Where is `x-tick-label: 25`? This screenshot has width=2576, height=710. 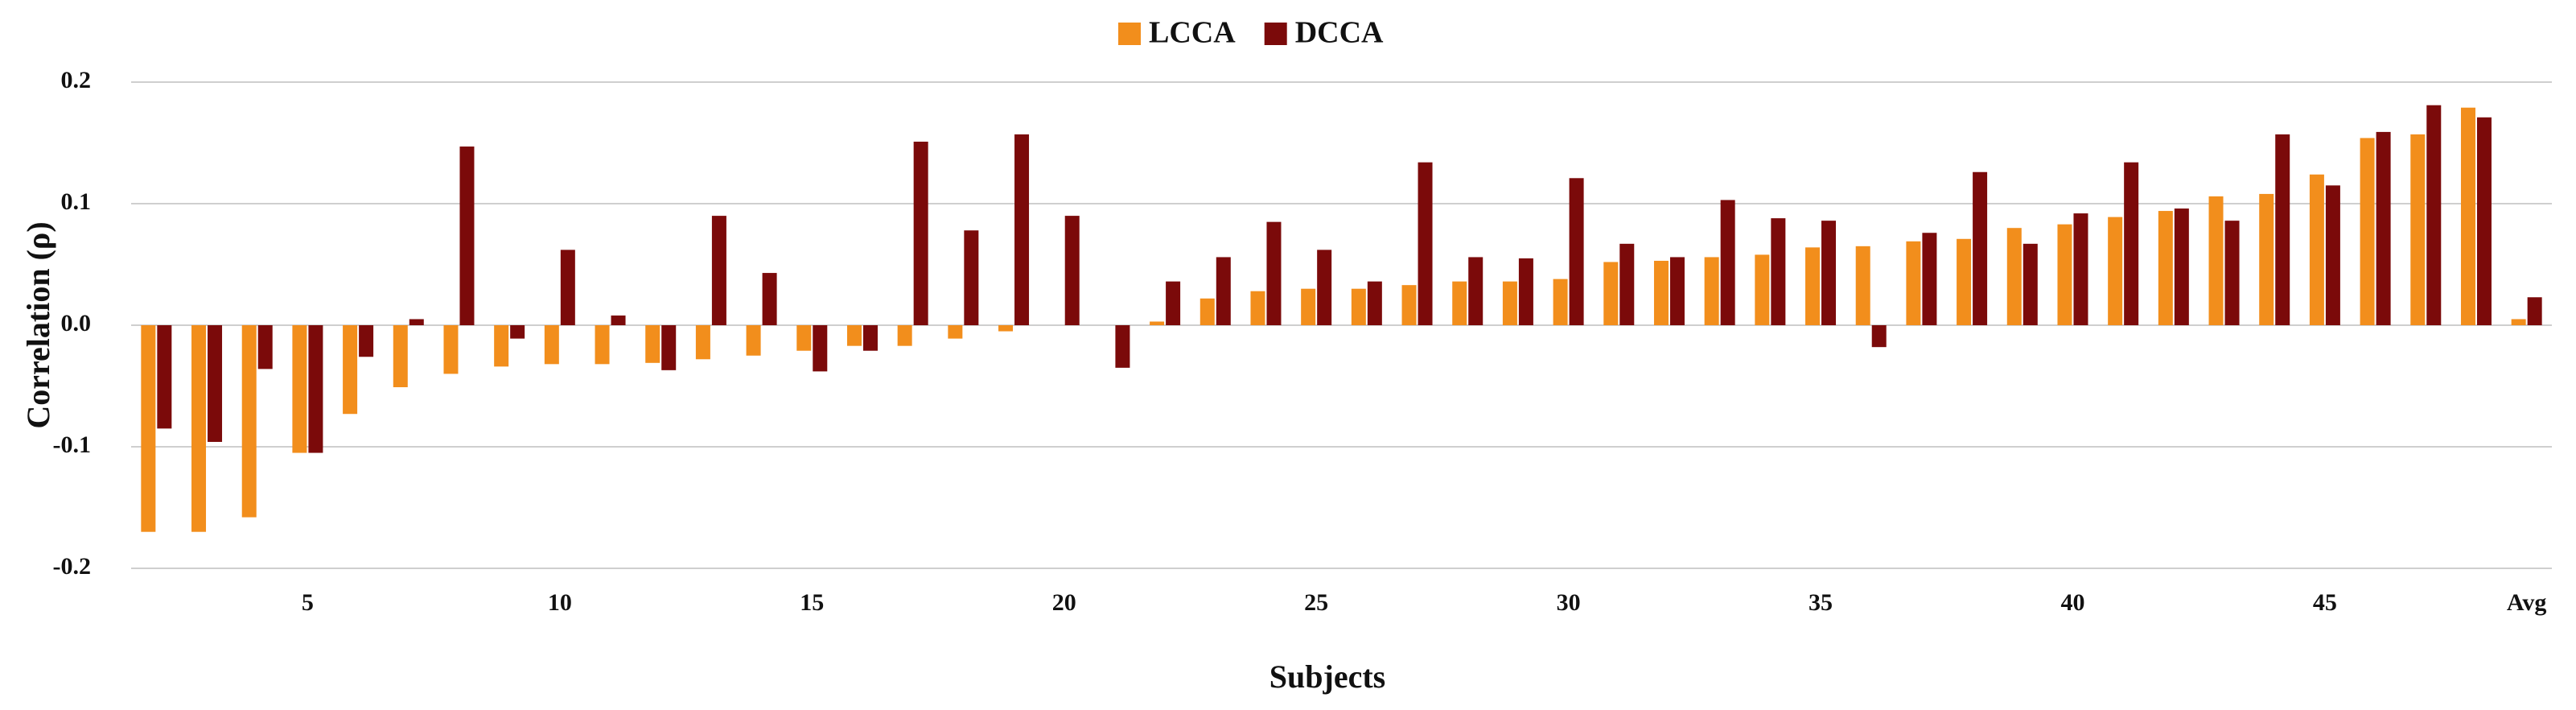
x-tick-label: 25 is located at coordinates (1316, 602).